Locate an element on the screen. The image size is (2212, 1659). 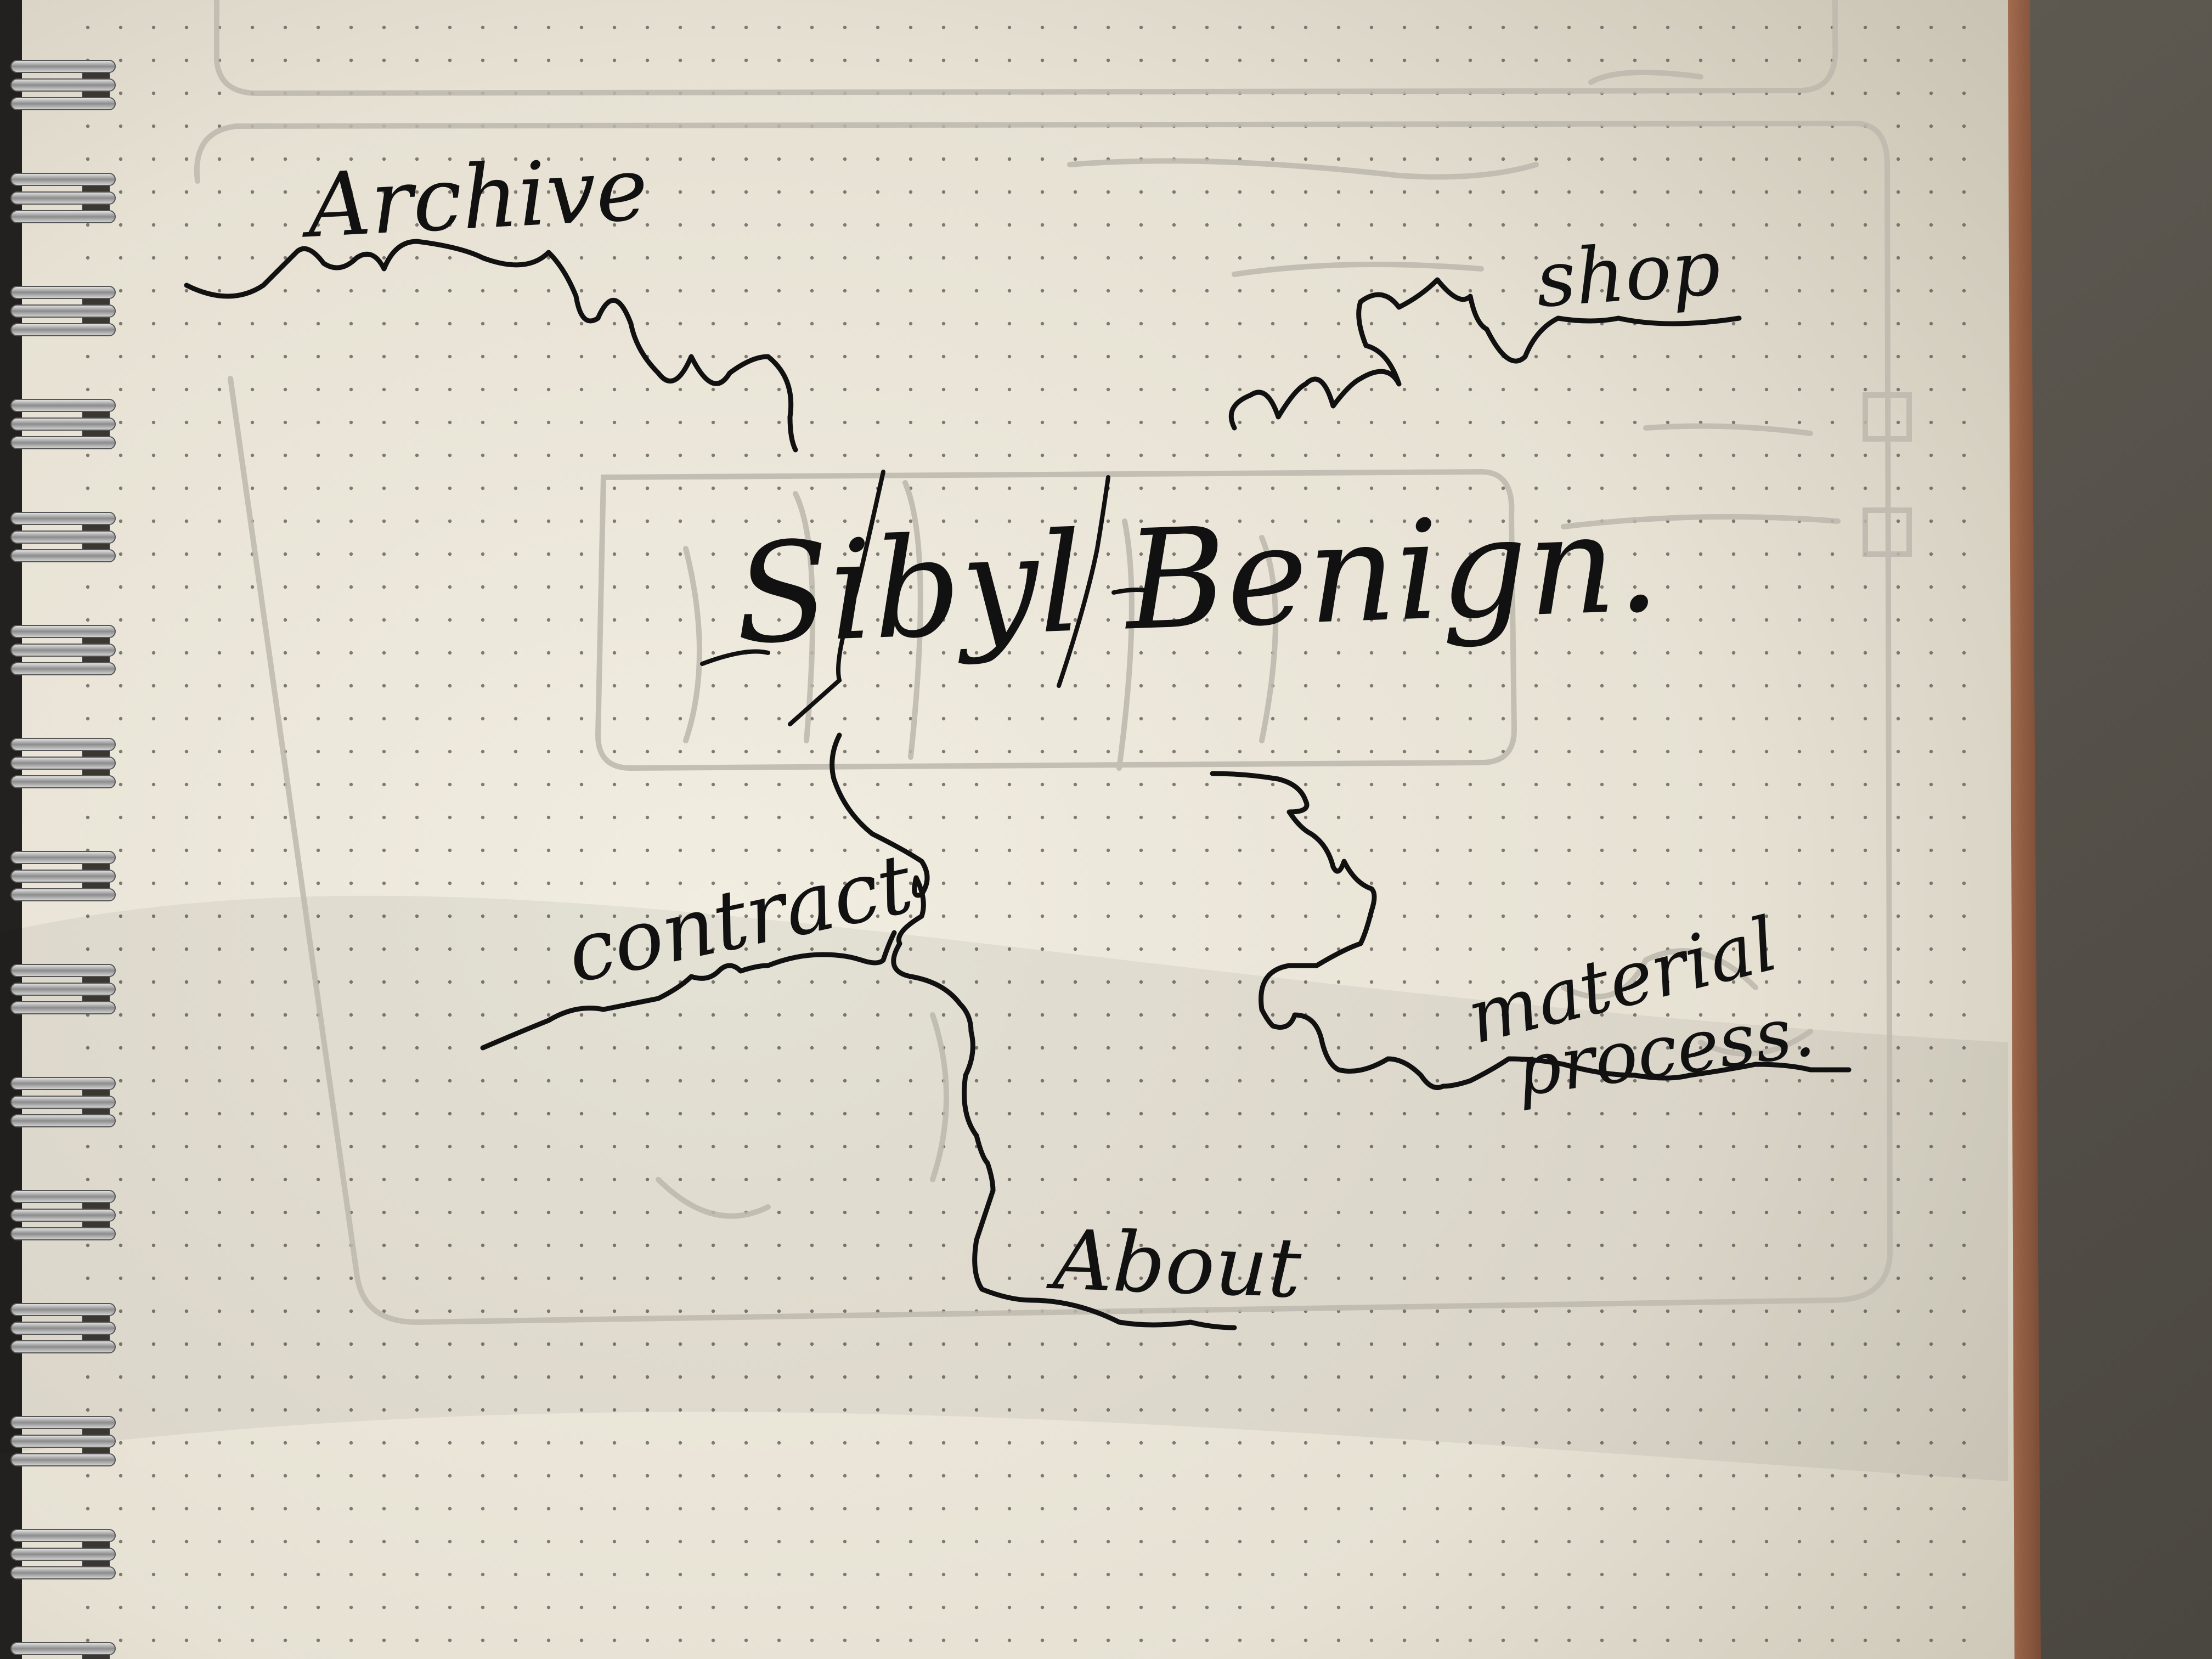
about-label: About is located at coordinates (1177, 1264).